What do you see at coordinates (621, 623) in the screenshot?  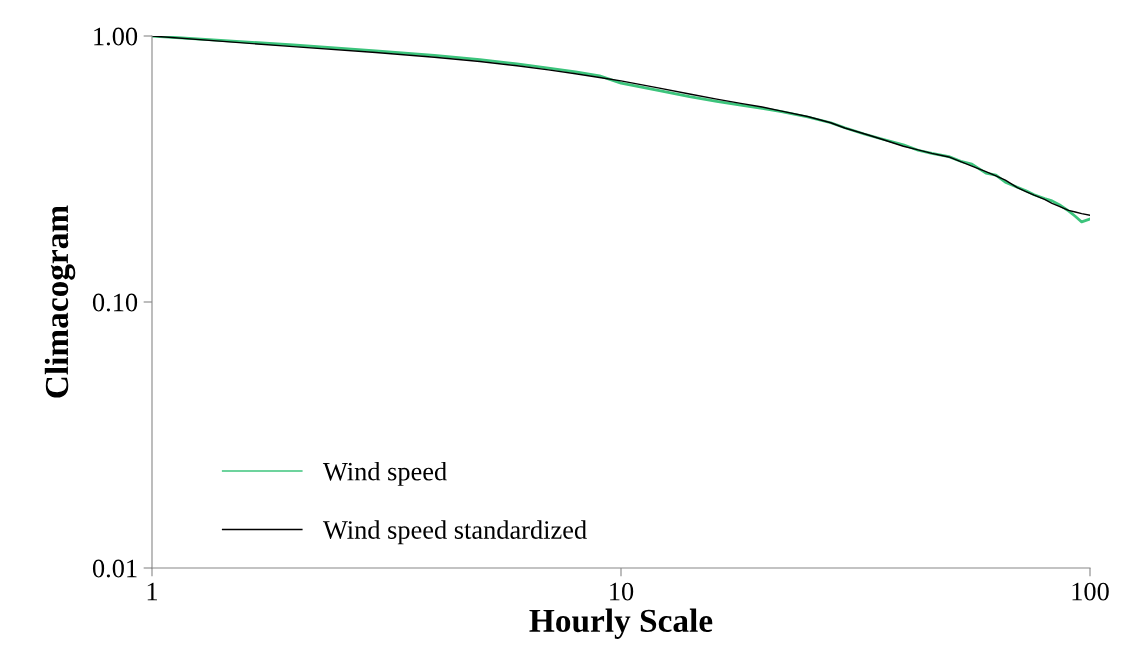 I see `x-axis-title: Hourly Scale` at bounding box center [621, 623].